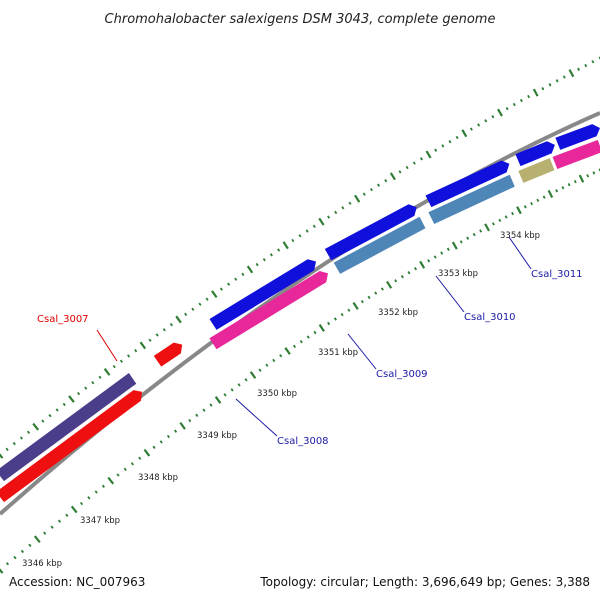 This screenshot has width=600, height=600. What do you see at coordinates (77, 582) in the screenshot?
I see `accession-label: Accession: NC_007963` at bounding box center [77, 582].